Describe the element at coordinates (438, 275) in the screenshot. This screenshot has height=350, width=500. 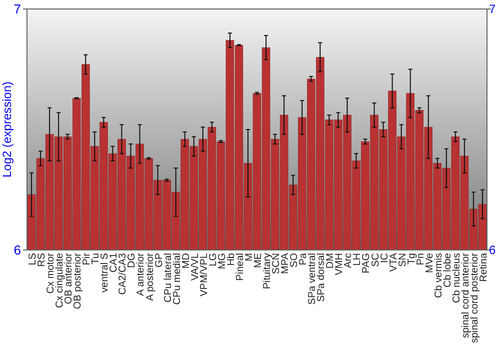
I see `x-tick-label: Cb vermis` at that location.